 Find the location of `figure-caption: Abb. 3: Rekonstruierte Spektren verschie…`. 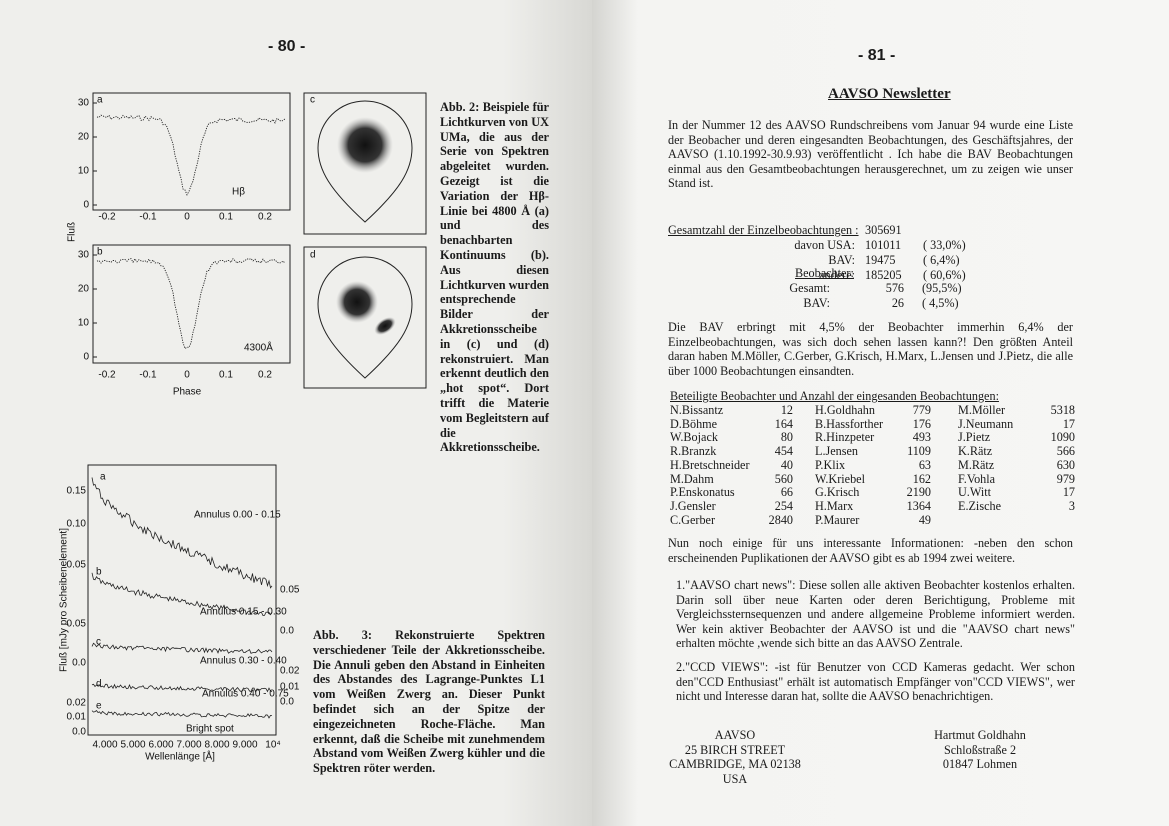

figure-caption: Abb. 3: Rekonstruierte Spektren verschie… is located at coordinates (429, 702).